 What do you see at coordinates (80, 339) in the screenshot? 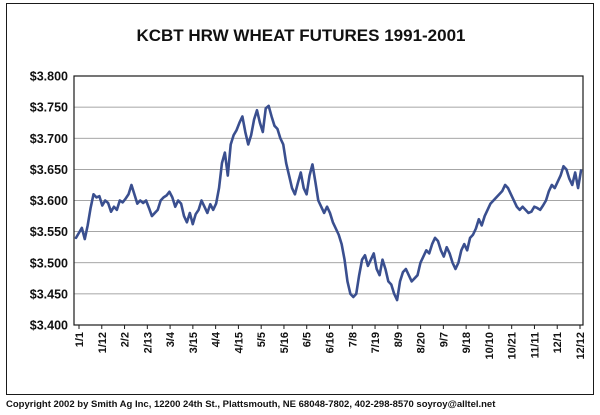
I see `x-tick-label: 1/1` at bounding box center [80, 339].